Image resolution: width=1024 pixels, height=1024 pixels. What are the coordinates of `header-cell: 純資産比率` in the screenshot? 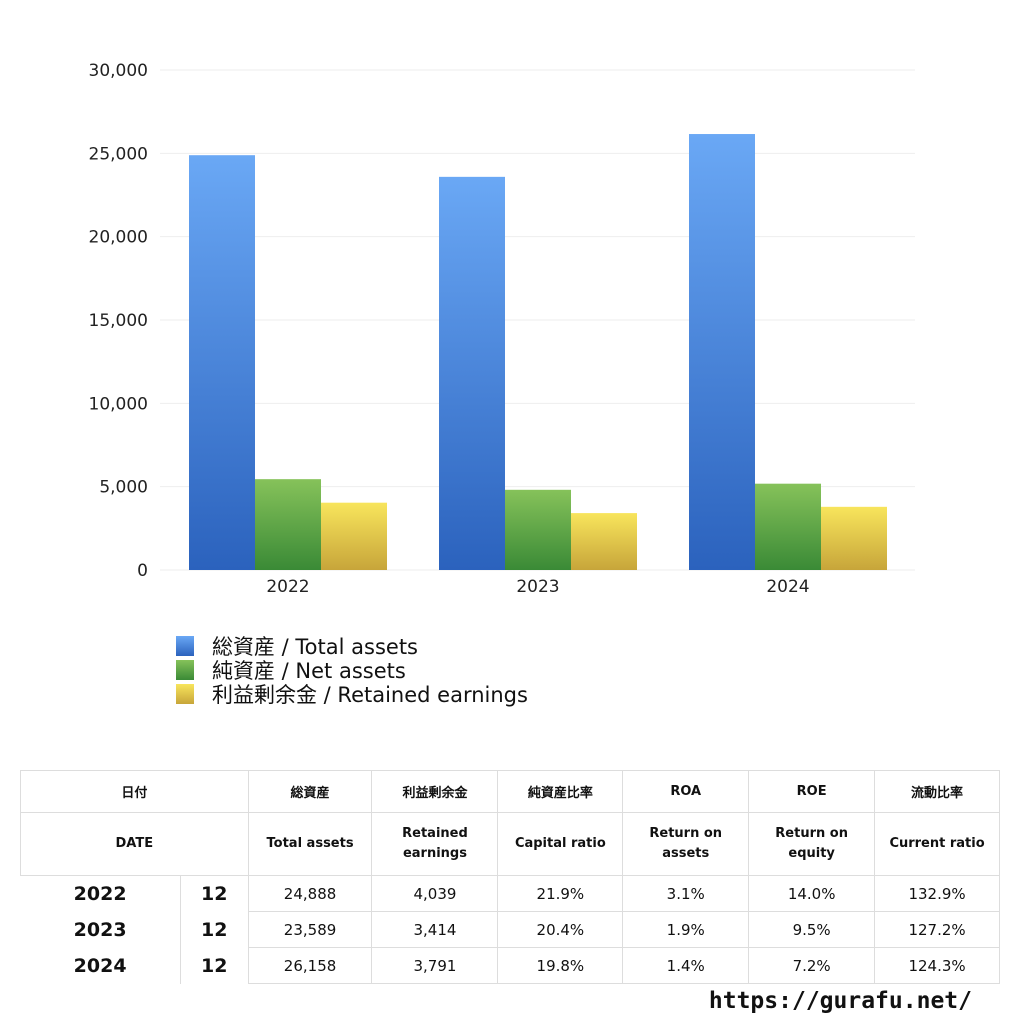 It's located at (560, 791).